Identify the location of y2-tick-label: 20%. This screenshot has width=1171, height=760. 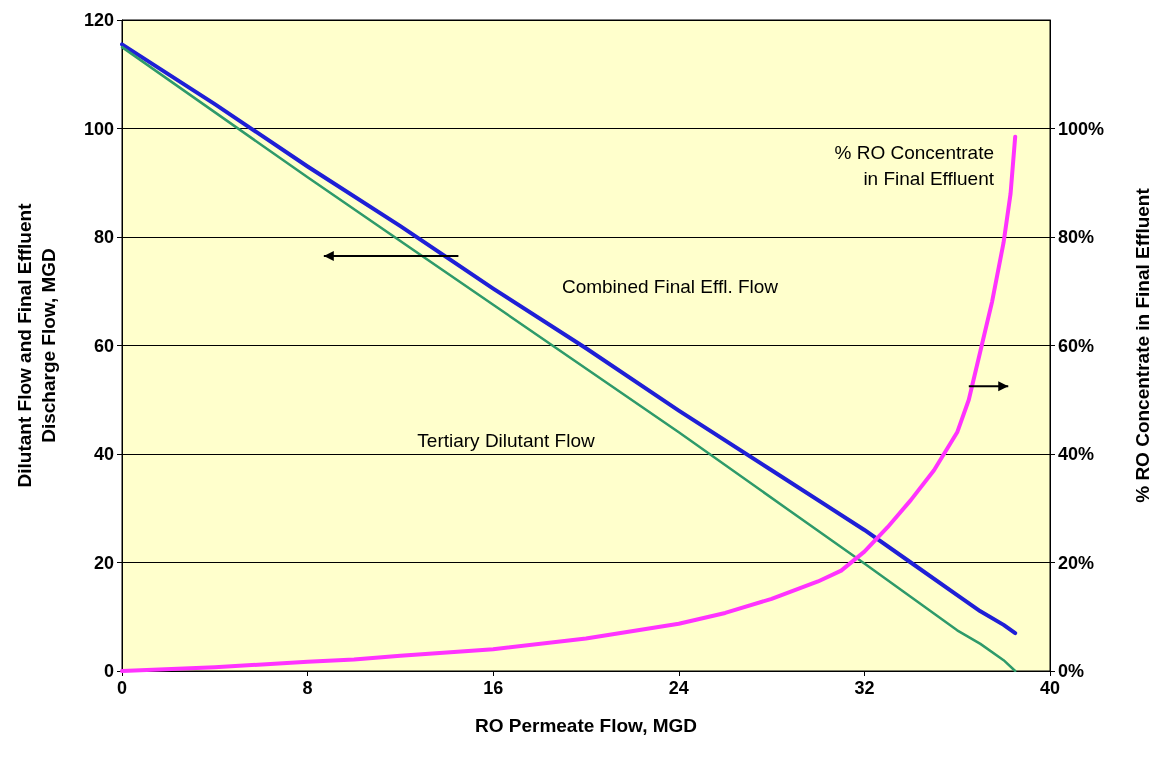
(1076, 562).